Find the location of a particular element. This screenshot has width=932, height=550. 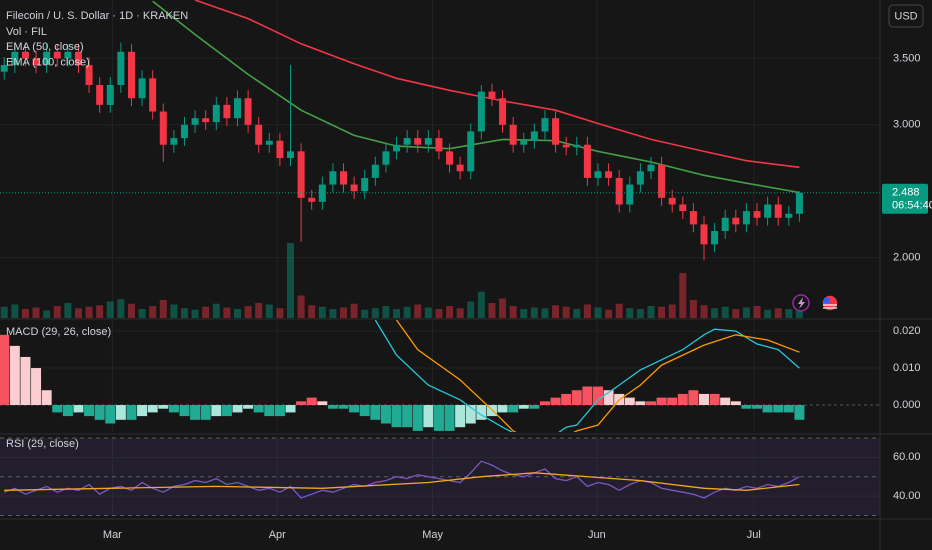

y-tick-label: 3.000 is located at coordinates (907, 125).